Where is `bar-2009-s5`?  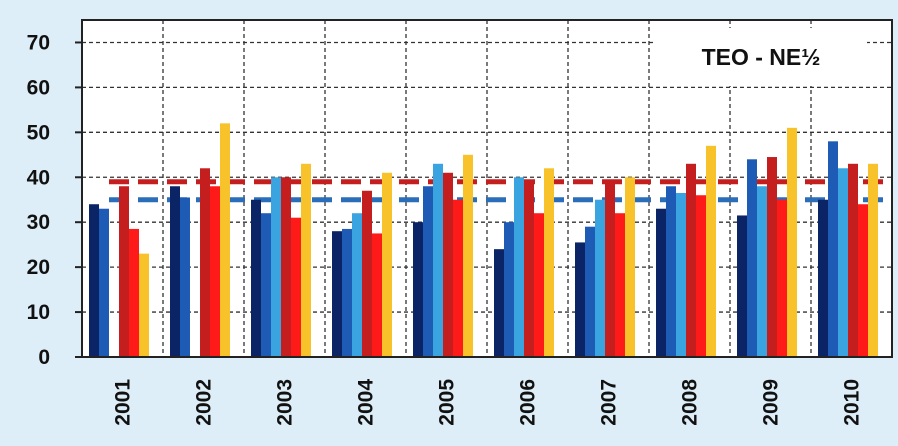 bar-2009-s5 is located at coordinates (782, 278).